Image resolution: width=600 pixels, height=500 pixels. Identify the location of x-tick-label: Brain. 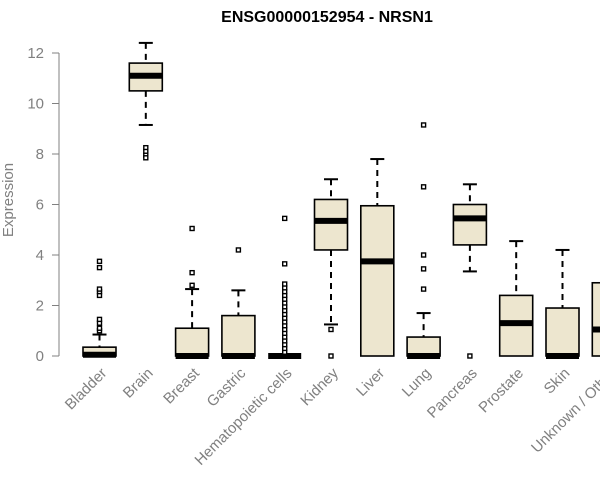
(138, 383).